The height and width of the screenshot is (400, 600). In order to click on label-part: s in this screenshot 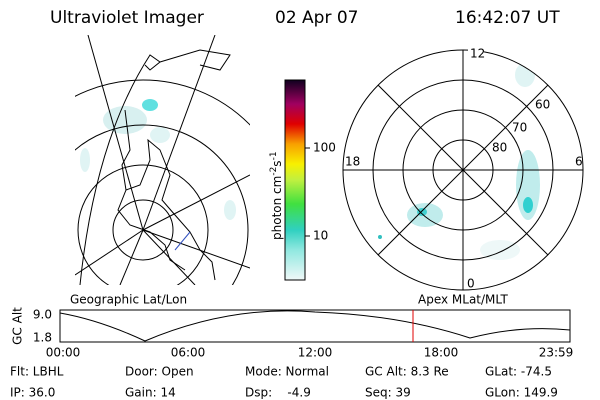, I will do `click(277, 163)`.